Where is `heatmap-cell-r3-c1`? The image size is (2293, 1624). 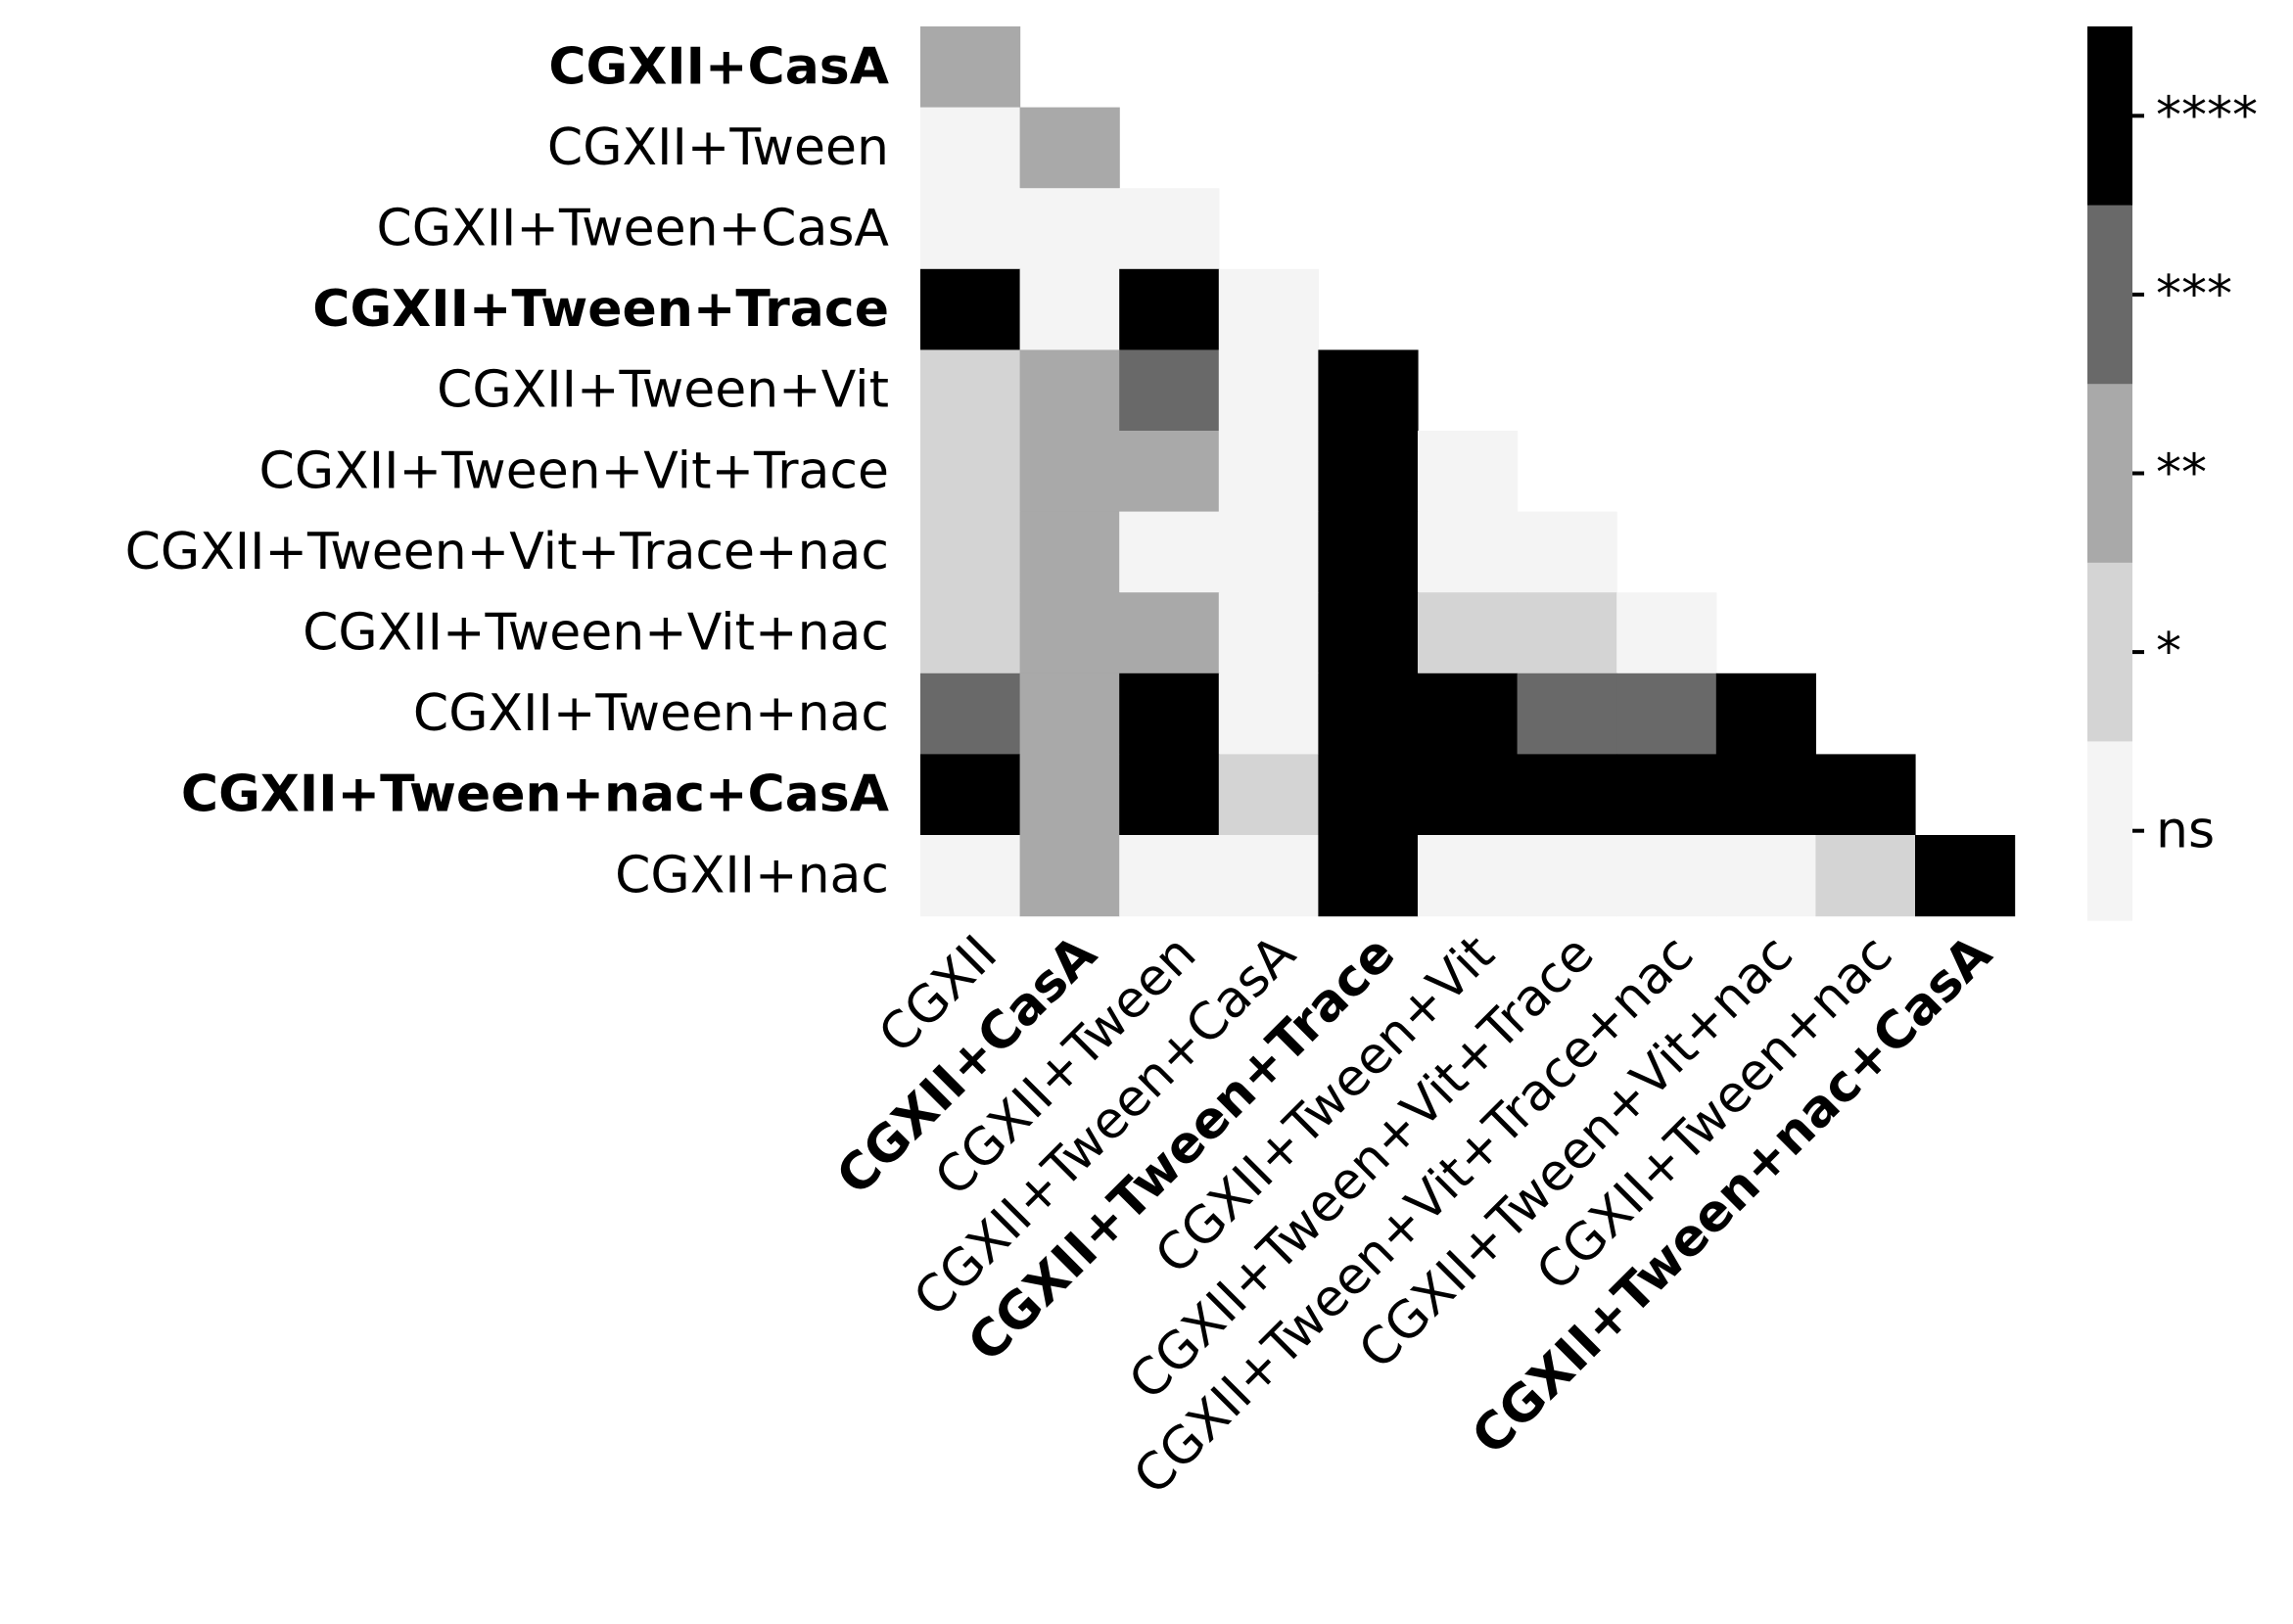
heatmap-cell-r3-c1 is located at coordinates (1069, 309).